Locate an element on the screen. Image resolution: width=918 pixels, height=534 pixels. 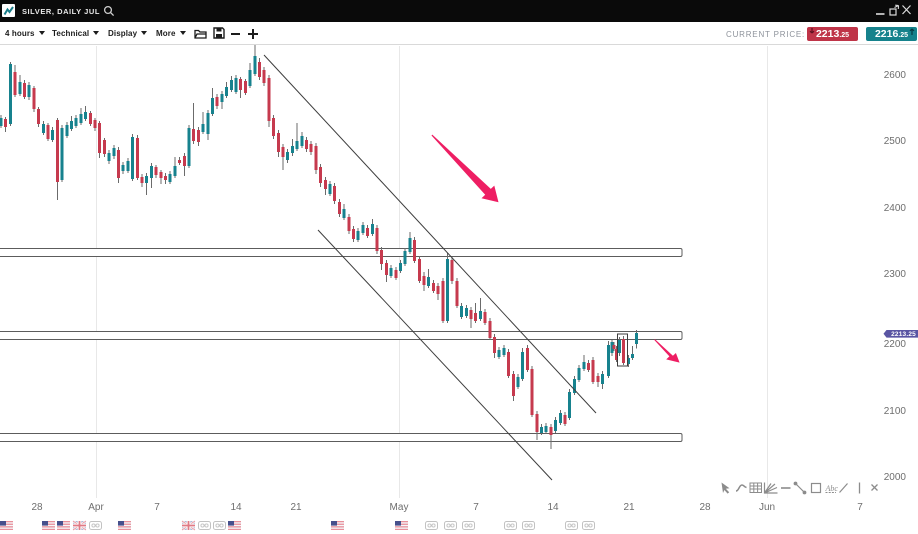
svg-text: 2500 is located at coordinates (895, 141).